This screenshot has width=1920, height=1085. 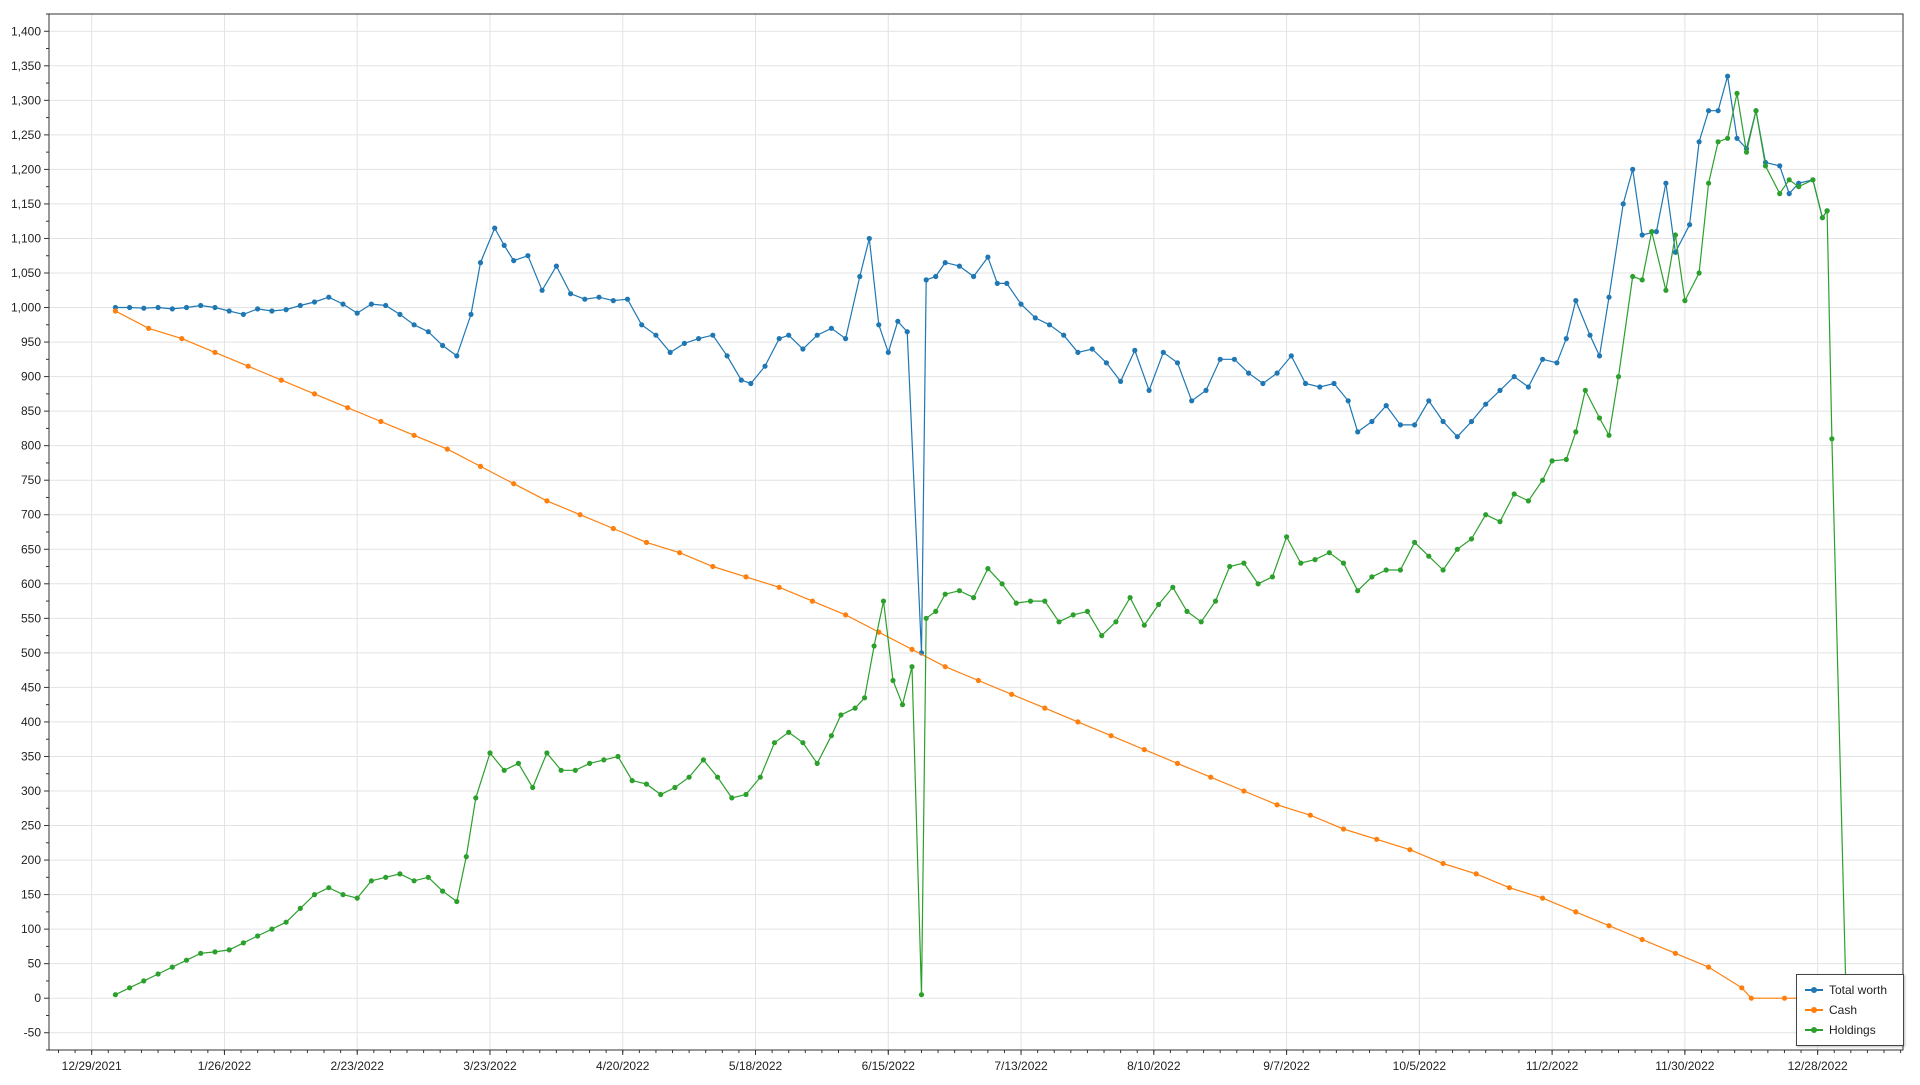 What do you see at coordinates (1846, 990) in the screenshot?
I see `legend-item-total-worth: Total worth` at bounding box center [1846, 990].